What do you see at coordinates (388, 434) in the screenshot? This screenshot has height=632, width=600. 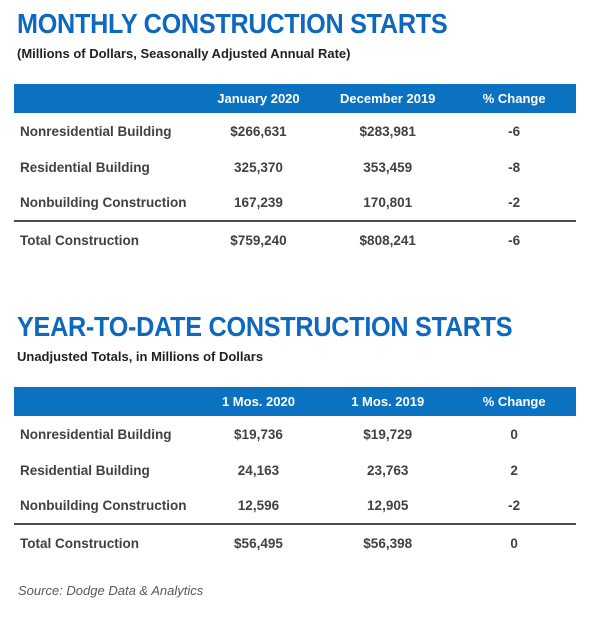 I see `cell-value: $19,729` at bounding box center [388, 434].